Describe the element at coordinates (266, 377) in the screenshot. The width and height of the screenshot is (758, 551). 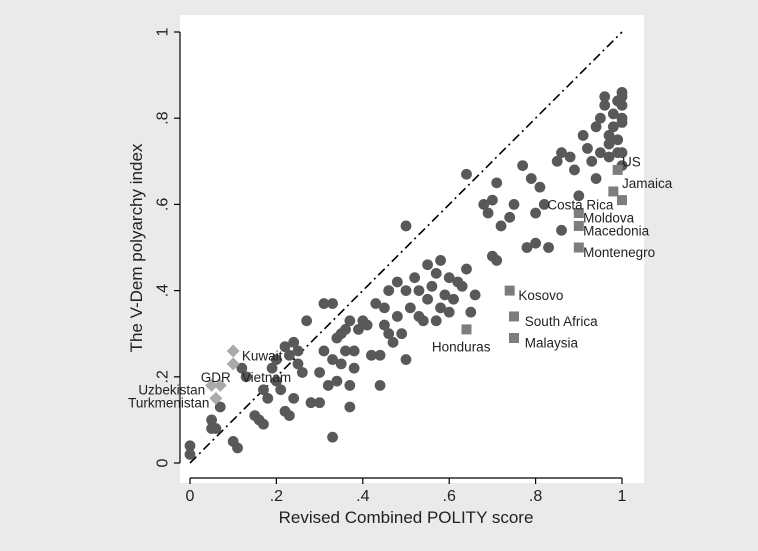
I see `point-label: Vietnam` at that location.